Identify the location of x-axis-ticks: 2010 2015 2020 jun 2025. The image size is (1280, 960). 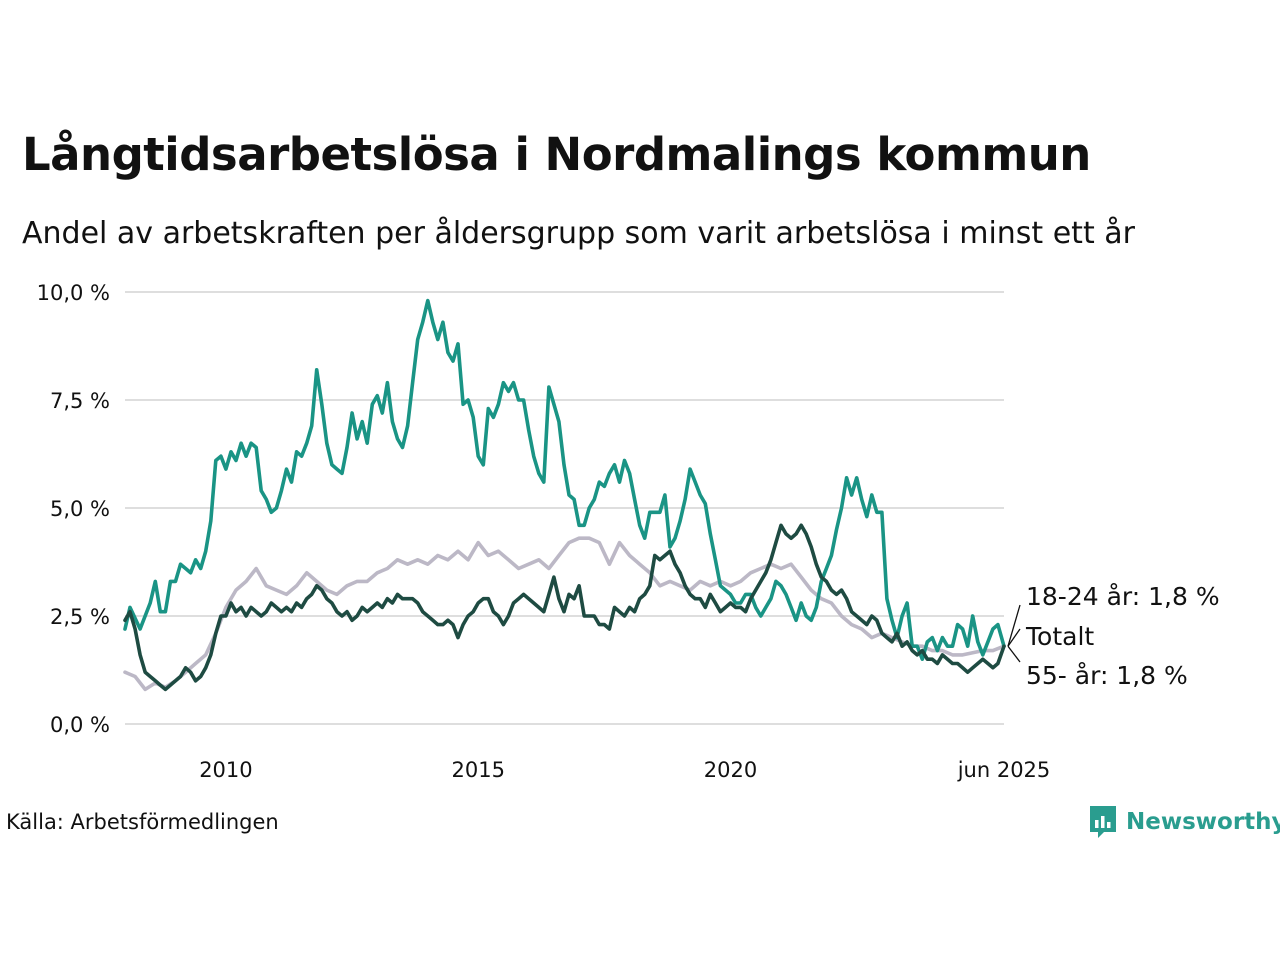
(624, 770).